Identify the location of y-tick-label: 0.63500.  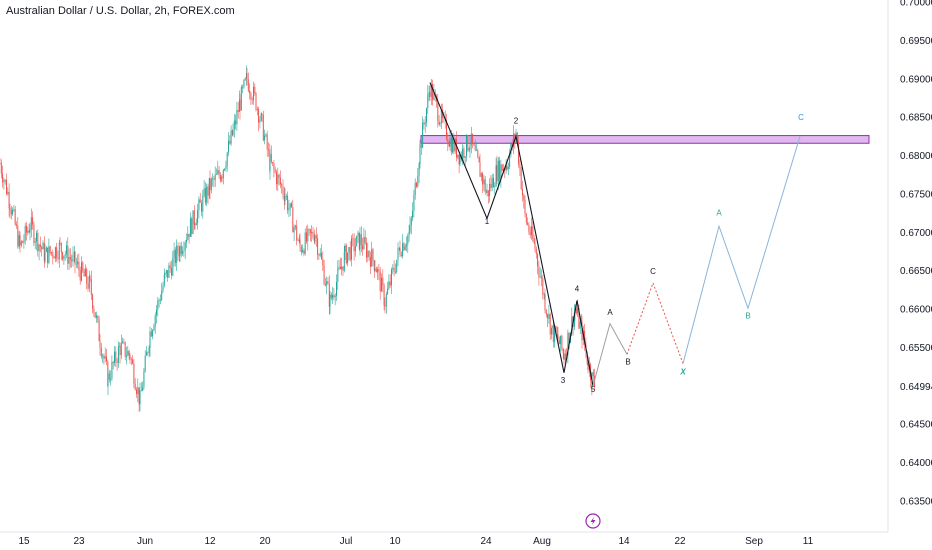
(916, 502).